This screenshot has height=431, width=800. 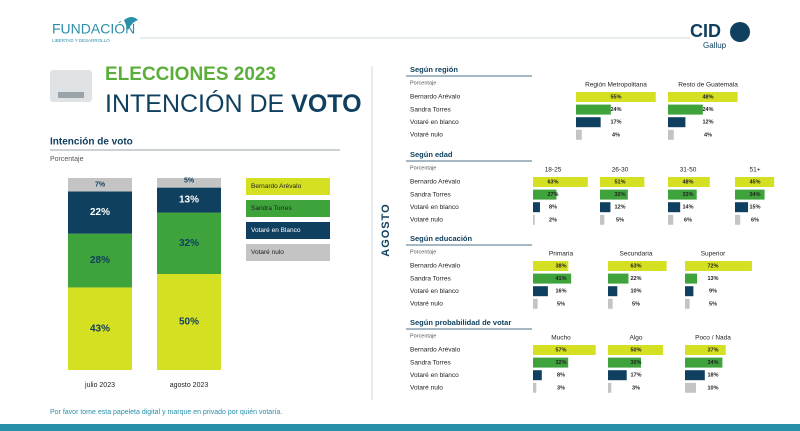 What do you see at coordinates (712, 363) in the screenshot?
I see `value-label: 34%` at bounding box center [712, 363].